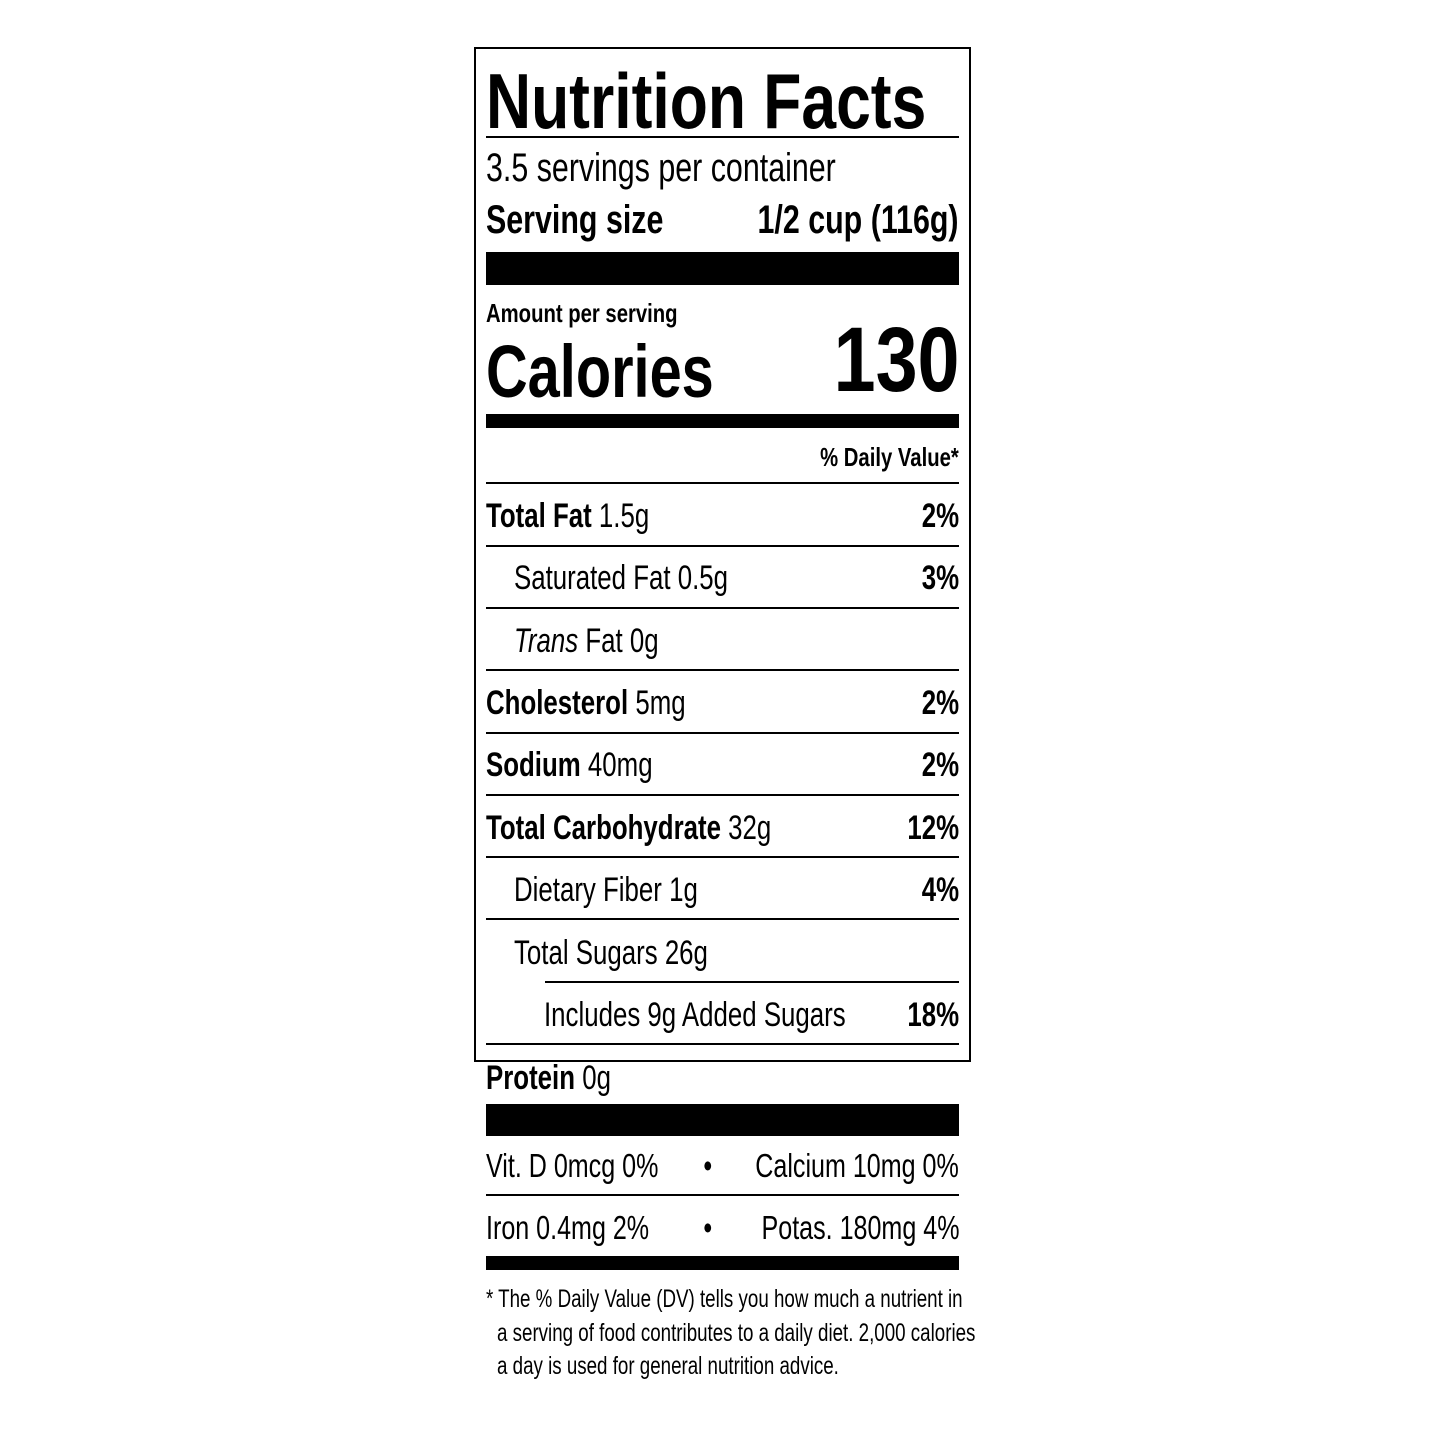 The width and height of the screenshot is (1445, 1445). I want to click on nutrient-dv: 18%, so click(933, 1015).